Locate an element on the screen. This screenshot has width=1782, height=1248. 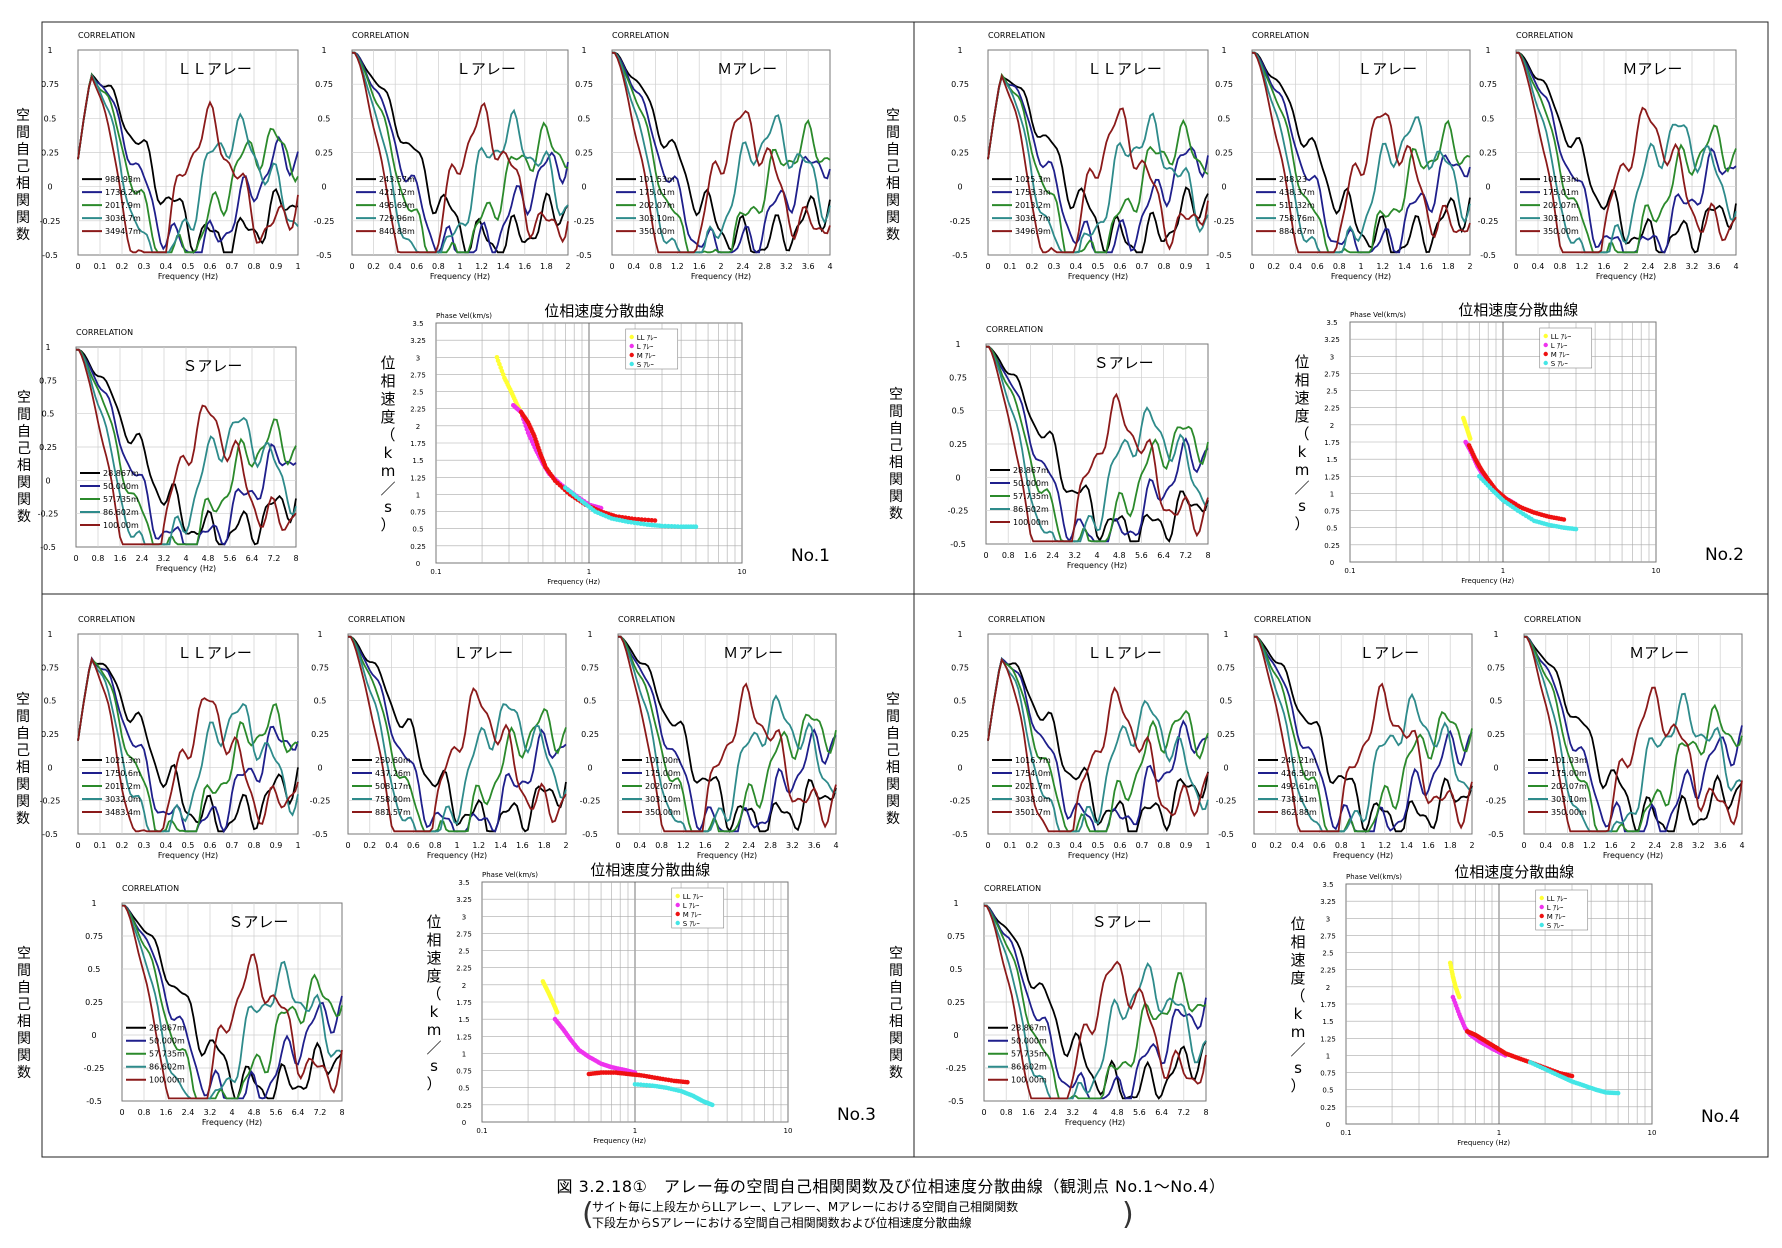
x-tick-label: 4 is located at coordinates (231, 1112).